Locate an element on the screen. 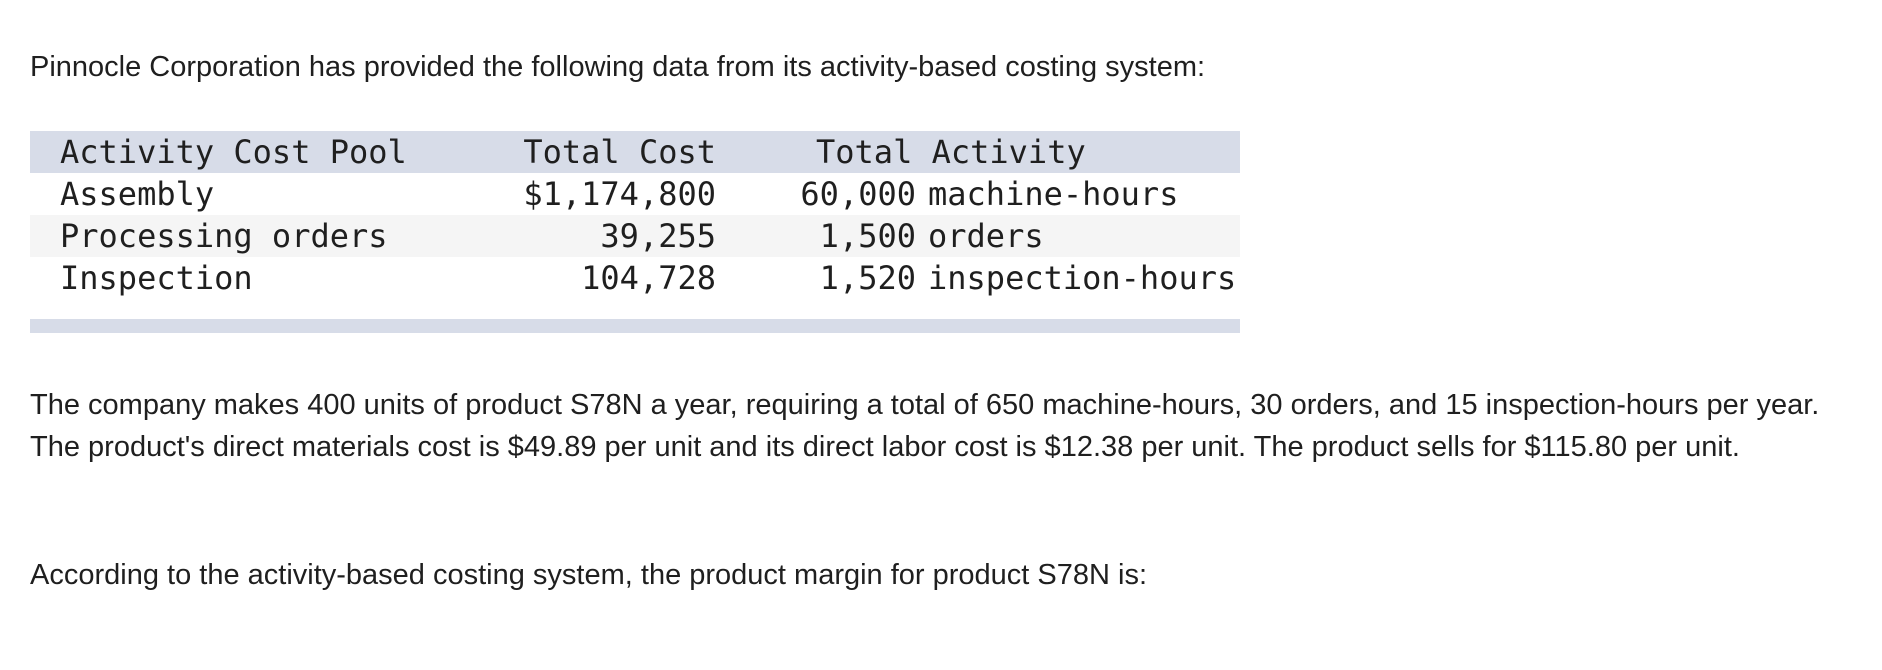 Image resolution: width=1882 pixels, height=670 pixels. row-activity-unit: orders is located at coordinates (986, 236).